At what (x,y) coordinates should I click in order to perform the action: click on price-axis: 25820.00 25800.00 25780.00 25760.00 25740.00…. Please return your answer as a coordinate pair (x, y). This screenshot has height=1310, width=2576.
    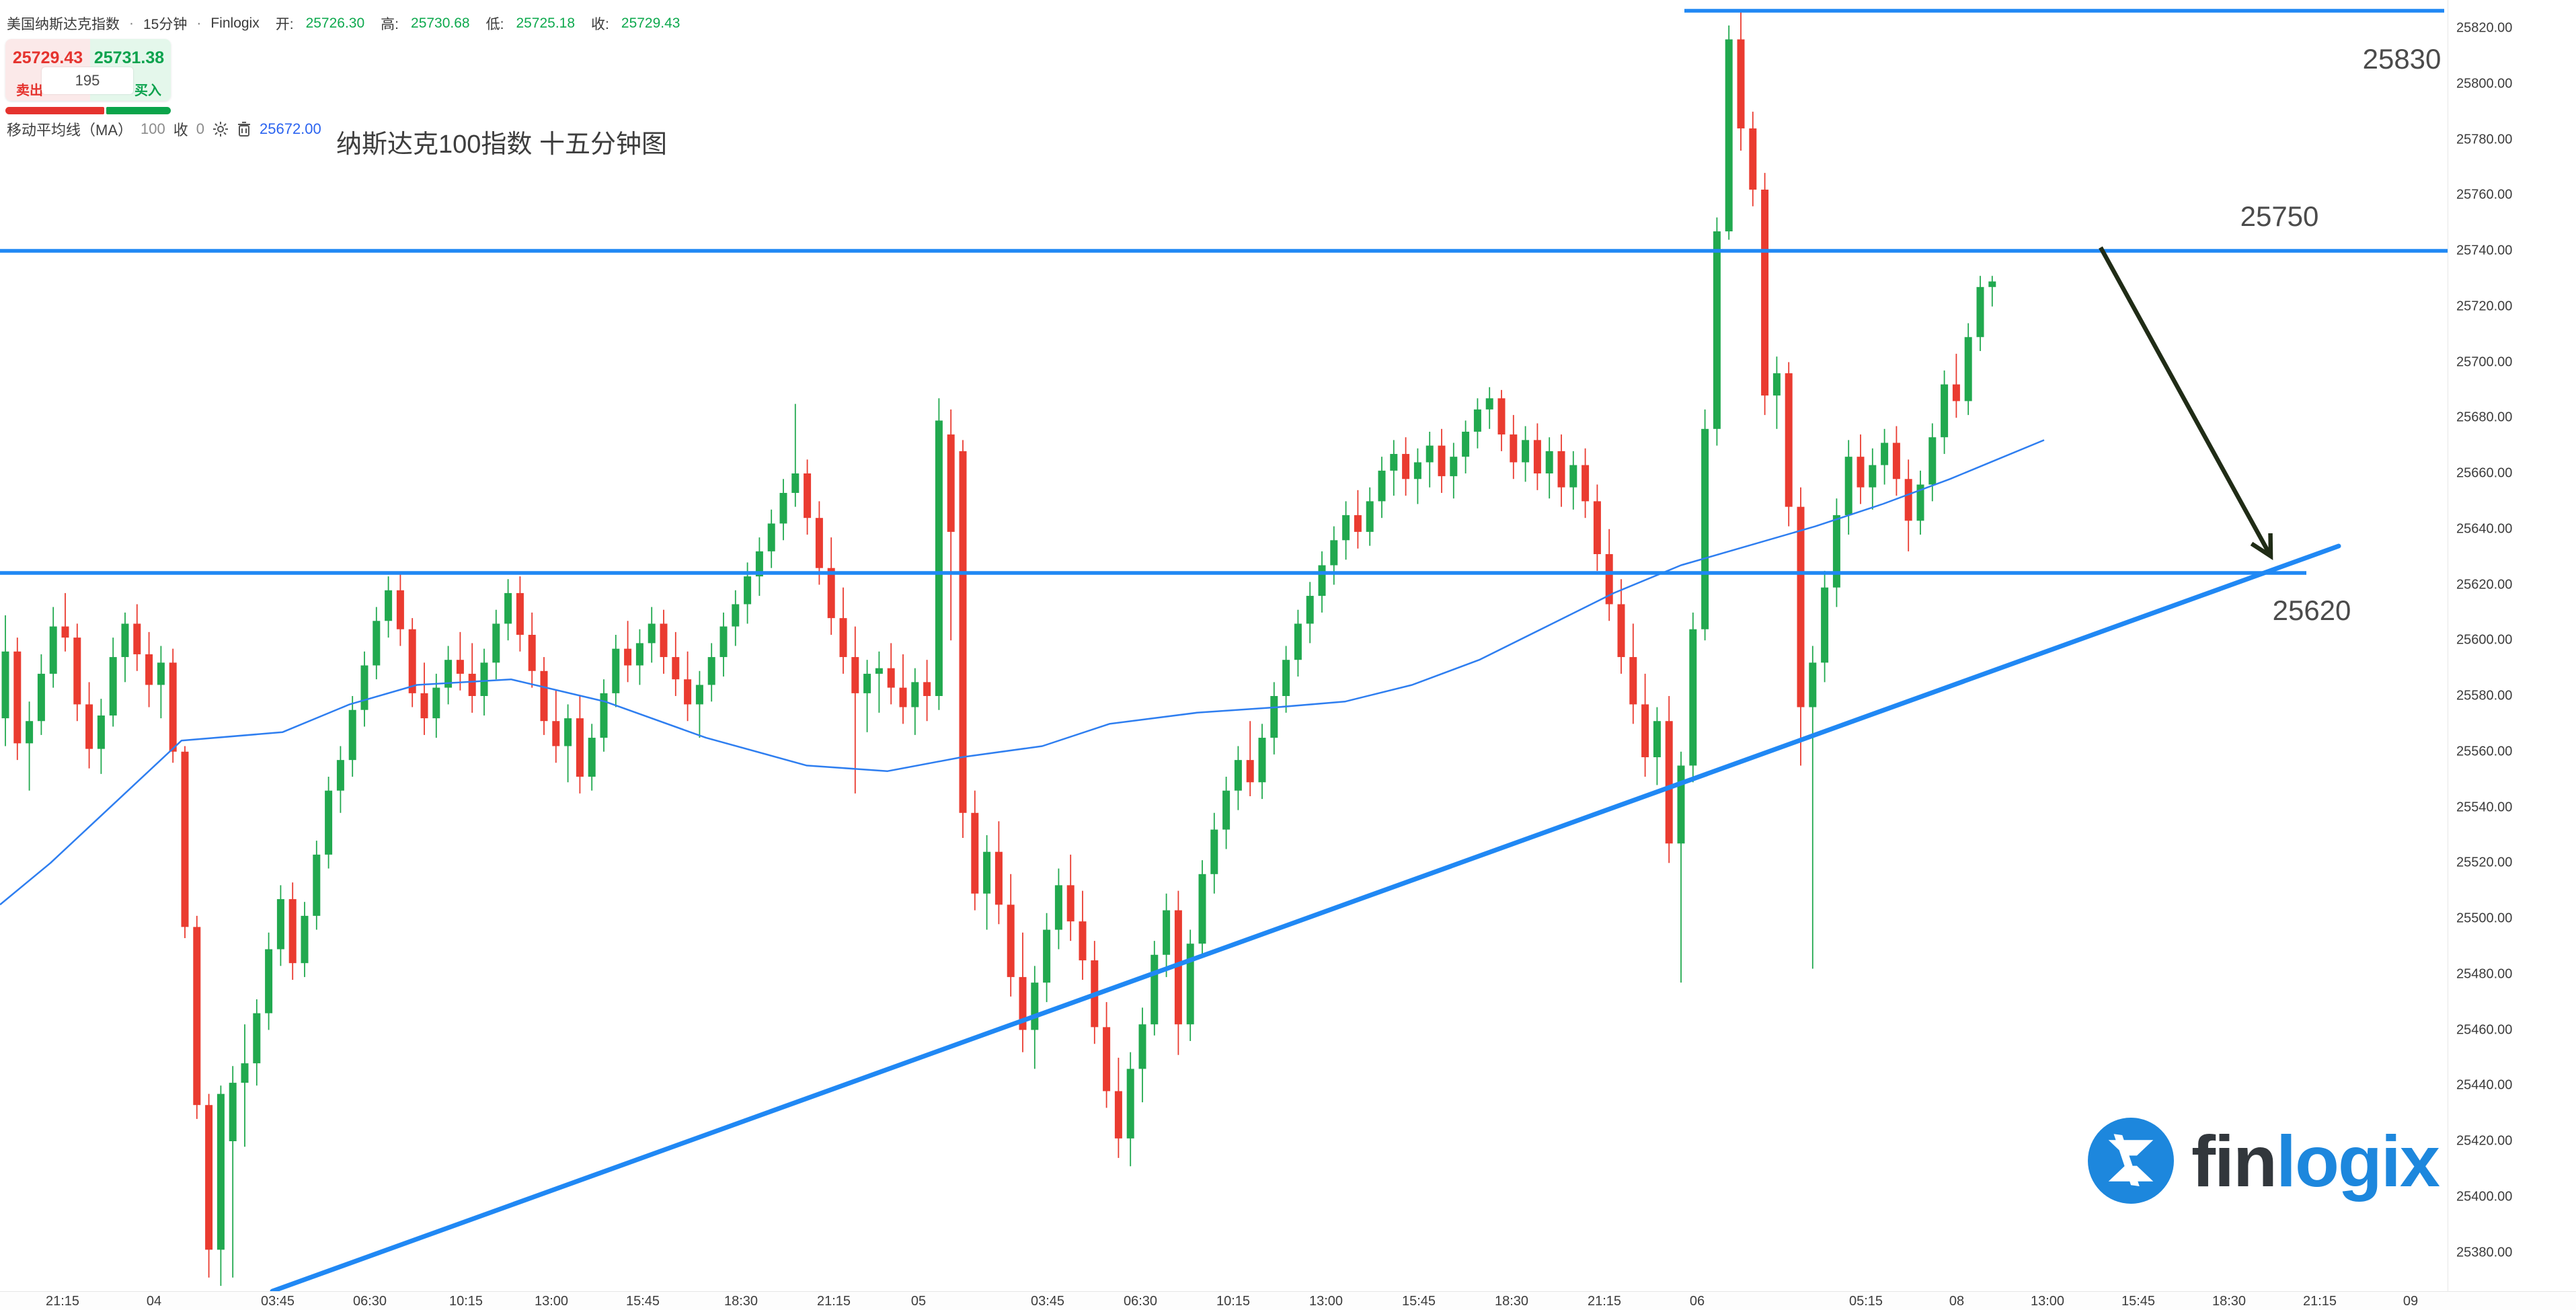
    Looking at the image, I should click on (2512, 646).